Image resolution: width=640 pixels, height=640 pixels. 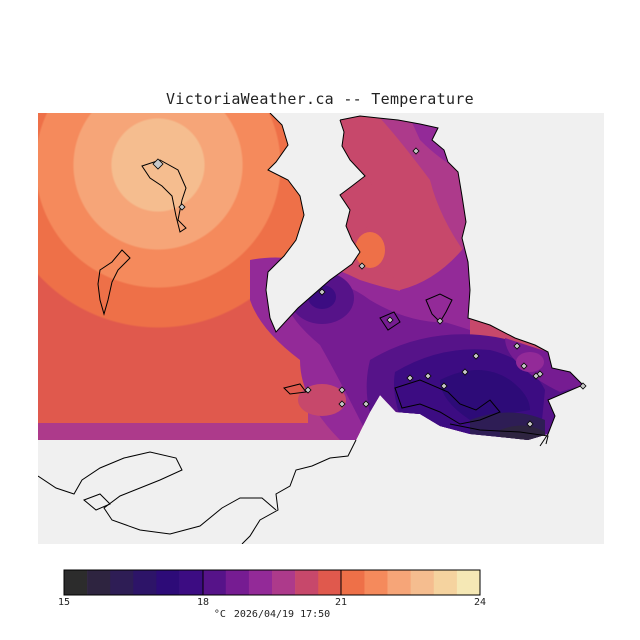 What do you see at coordinates (64, 602) in the screenshot?
I see `legend-tick-15: 15` at bounding box center [64, 602].